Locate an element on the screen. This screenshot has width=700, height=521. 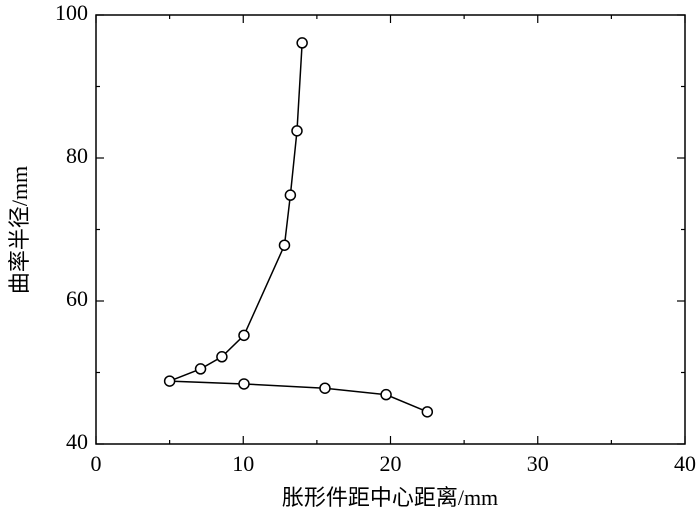
x-axis-title: 胀形件距中心距离/mm is located at coordinates (390, 497).